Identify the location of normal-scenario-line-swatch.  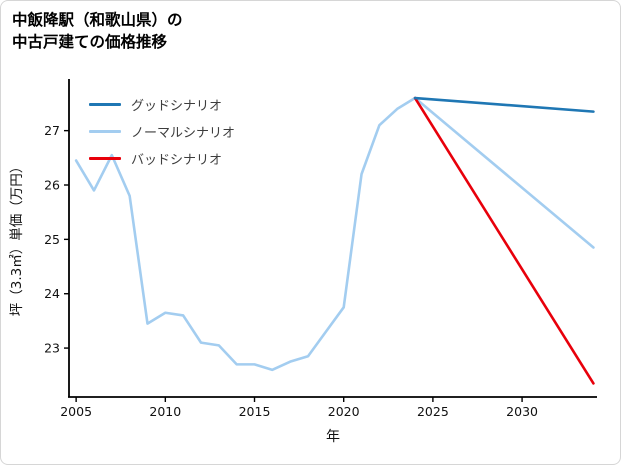
(105, 131).